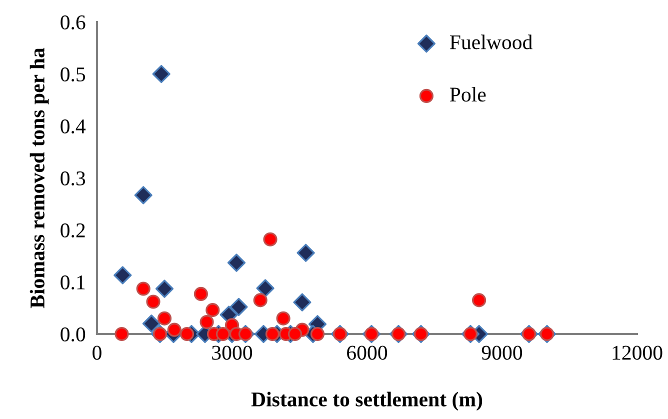 This screenshot has width=668, height=419. I want to click on x-tick-label: 9000, so click(502, 353).